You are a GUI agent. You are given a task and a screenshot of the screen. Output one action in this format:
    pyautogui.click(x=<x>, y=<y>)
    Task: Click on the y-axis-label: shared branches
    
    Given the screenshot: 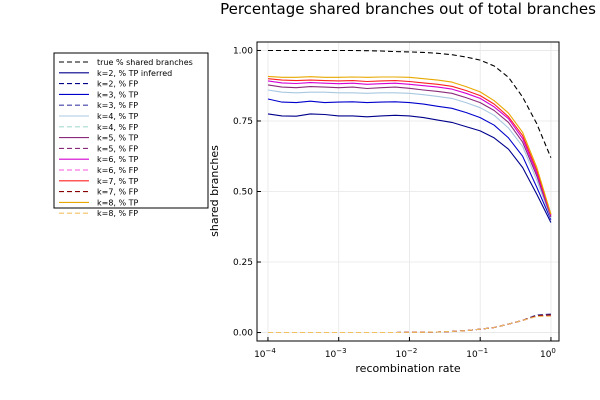 What is the action you would take?
    pyautogui.click(x=214, y=191)
    